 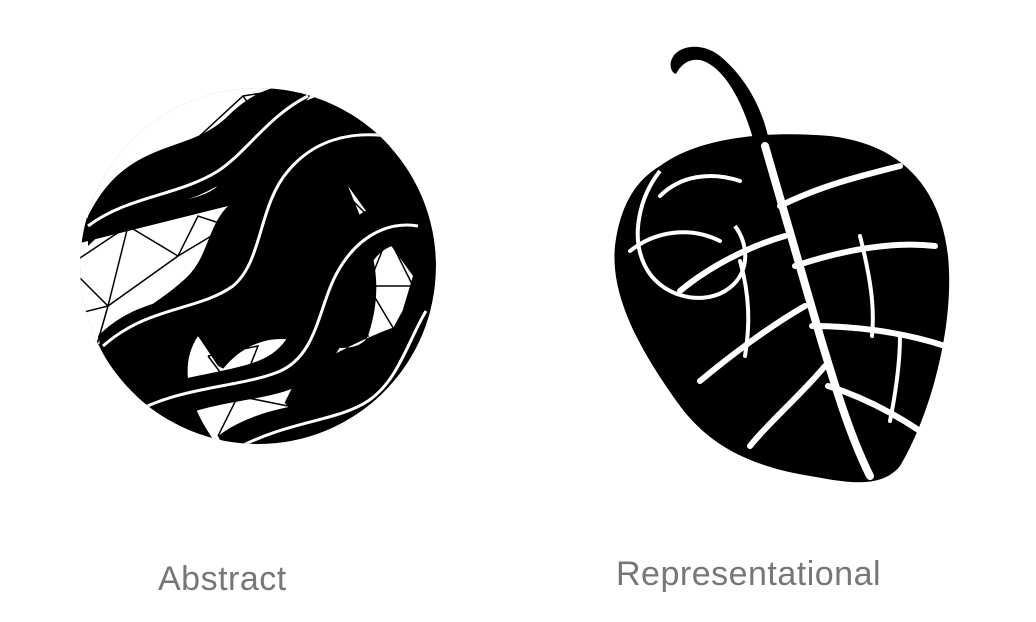 I want to click on caption-abstract: Abstract, so click(x=222, y=579).